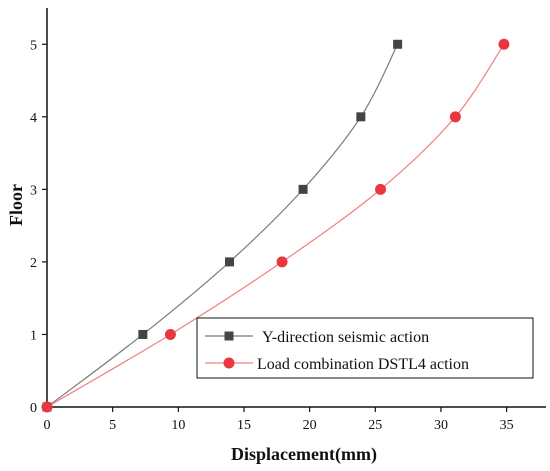  What do you see at coordinates (33, 335) in the screenshot?
I see `y-tick-label: 1` at bounding box center [33, 335].